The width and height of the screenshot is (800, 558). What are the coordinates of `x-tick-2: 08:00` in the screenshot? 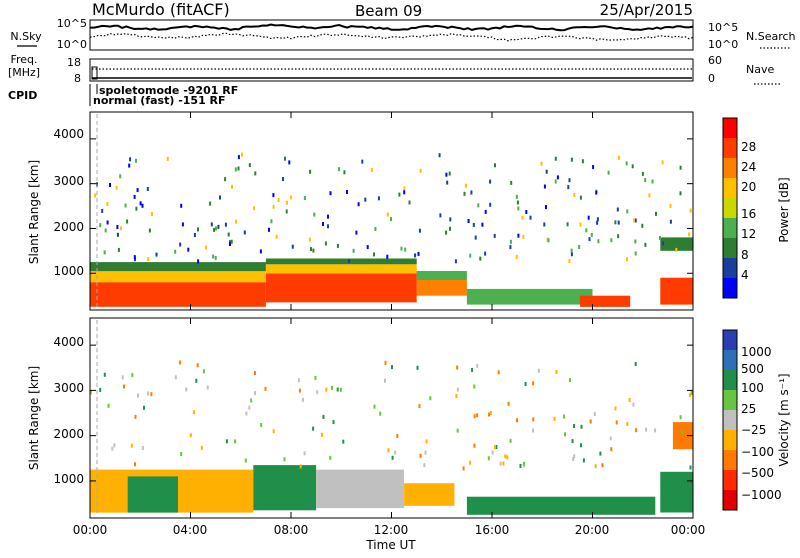 It's located at (291, 530).